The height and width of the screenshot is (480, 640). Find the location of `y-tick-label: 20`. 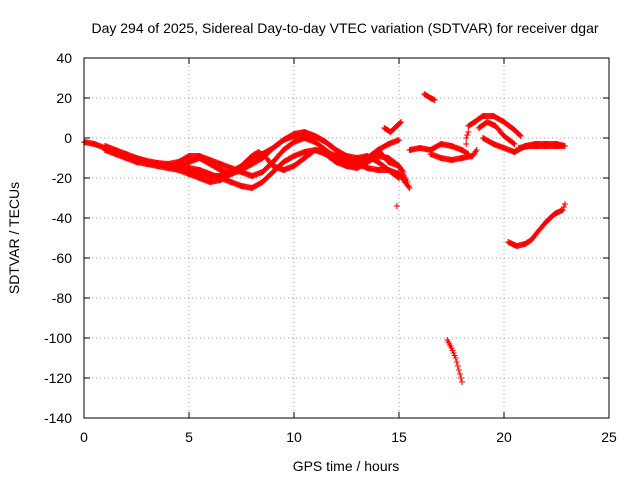

y-tick-label: 20 is located at coordinates (64, 98).